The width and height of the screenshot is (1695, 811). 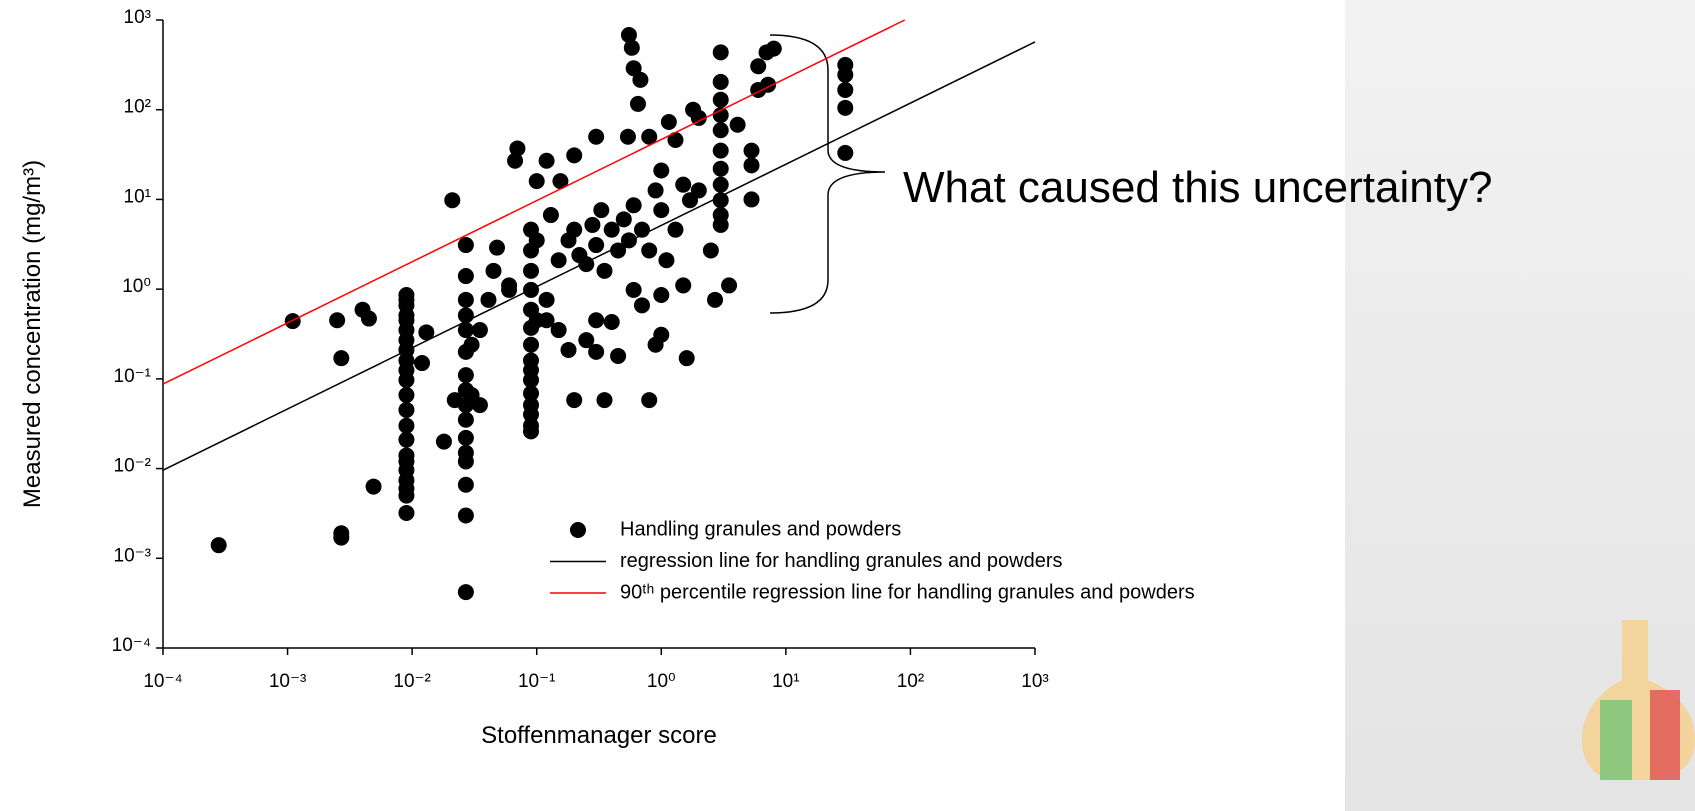 I want to click on y-tick-label: 10², so click(x=137, y=107).